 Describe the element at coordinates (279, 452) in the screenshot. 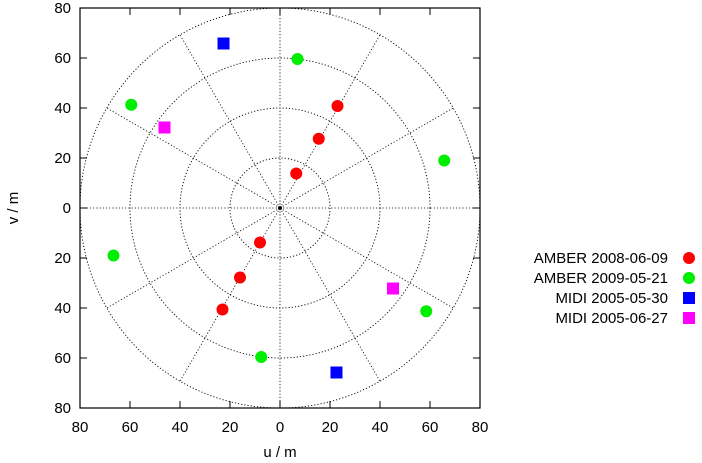

I see `x-axis-label: u / m` at that location.